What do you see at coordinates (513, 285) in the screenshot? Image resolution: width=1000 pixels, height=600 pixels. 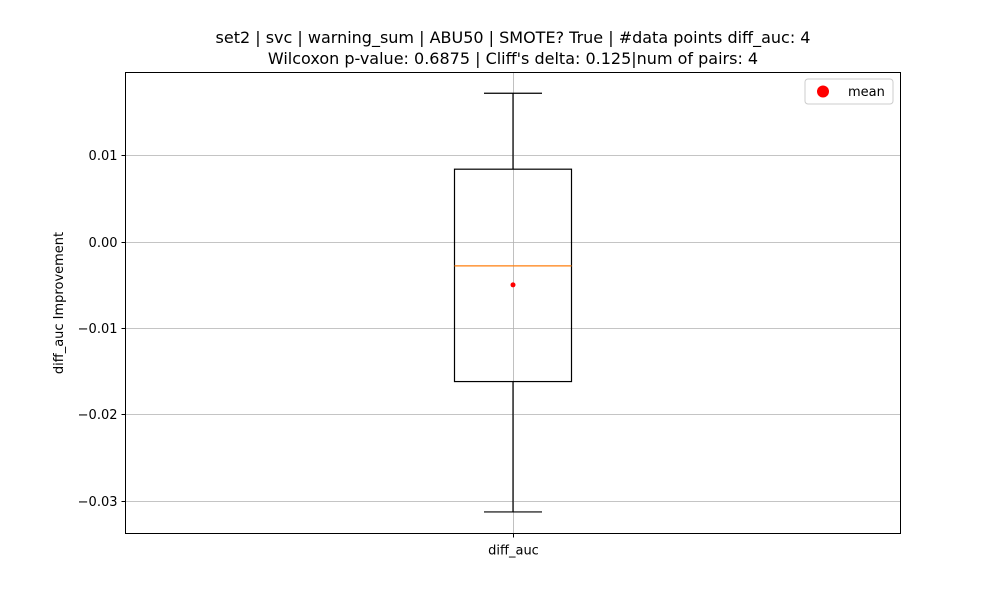 I see `mean-marker` at bounding box center [513, 285].